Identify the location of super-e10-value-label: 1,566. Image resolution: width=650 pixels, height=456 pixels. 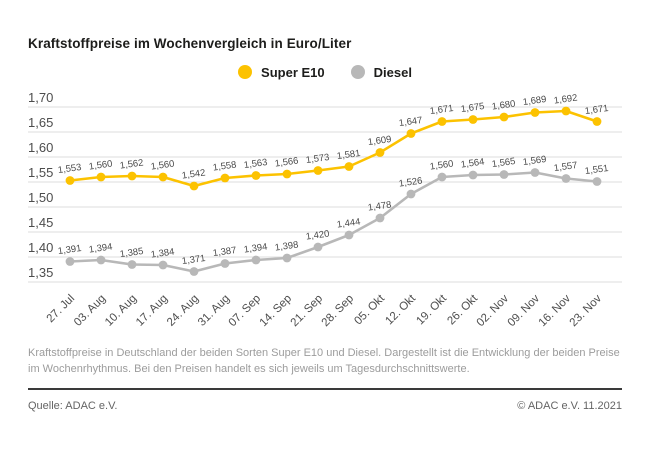
(286, 162).